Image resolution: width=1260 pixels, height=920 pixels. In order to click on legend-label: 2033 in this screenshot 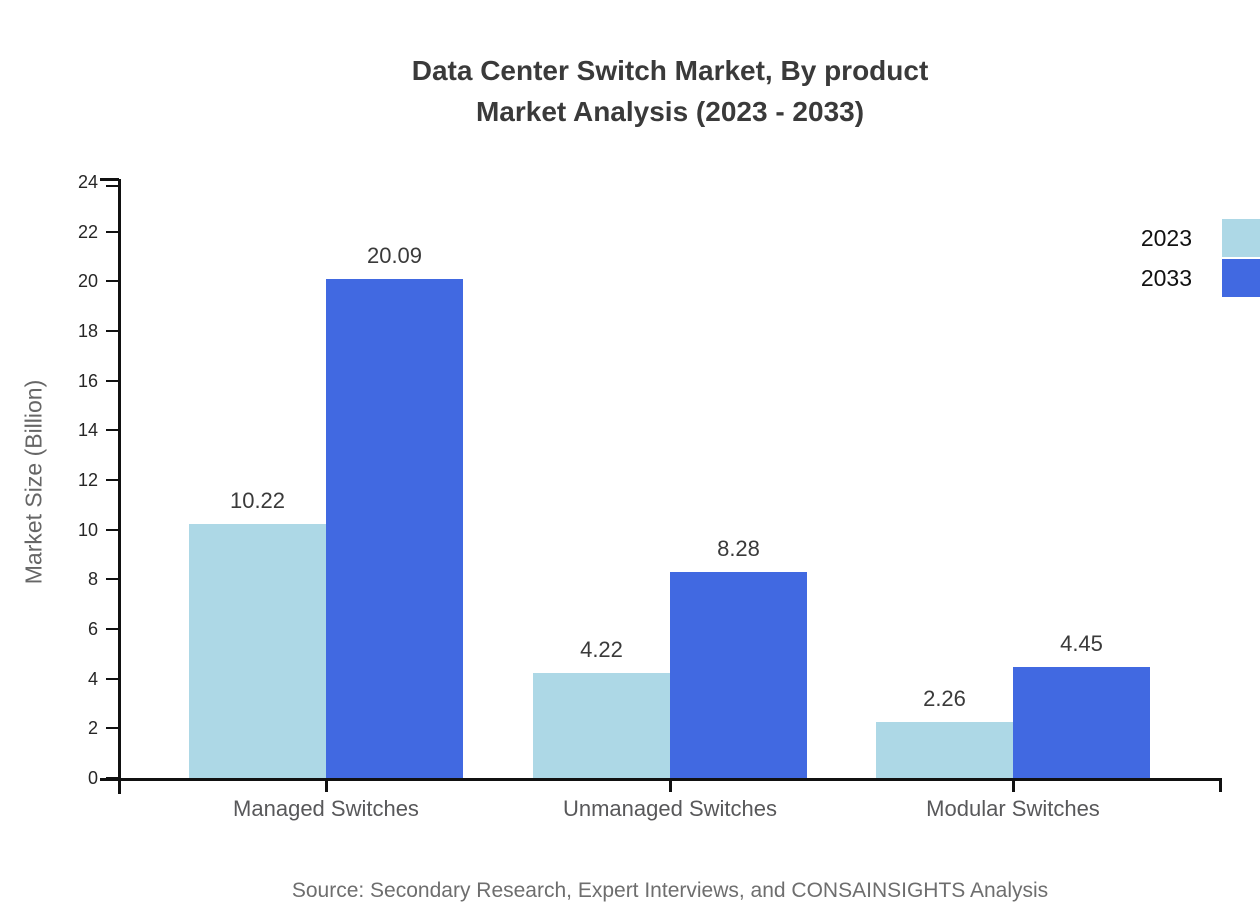, I will do `click(1166, 278)`.